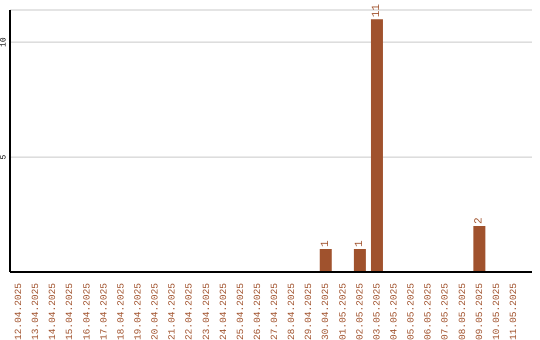 The height and width of the screenshot is (340, 540). Describe the element at coordinates (4, 42) in the screenshot. I see `y-tick-label: 10` at that location.